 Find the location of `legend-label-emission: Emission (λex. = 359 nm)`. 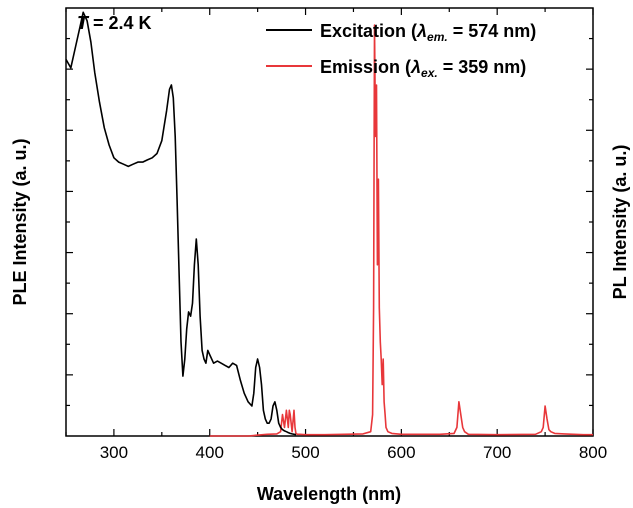

legend-label-emission: Emission (λex. = 359 nm) is located at coordinates (423, 68).